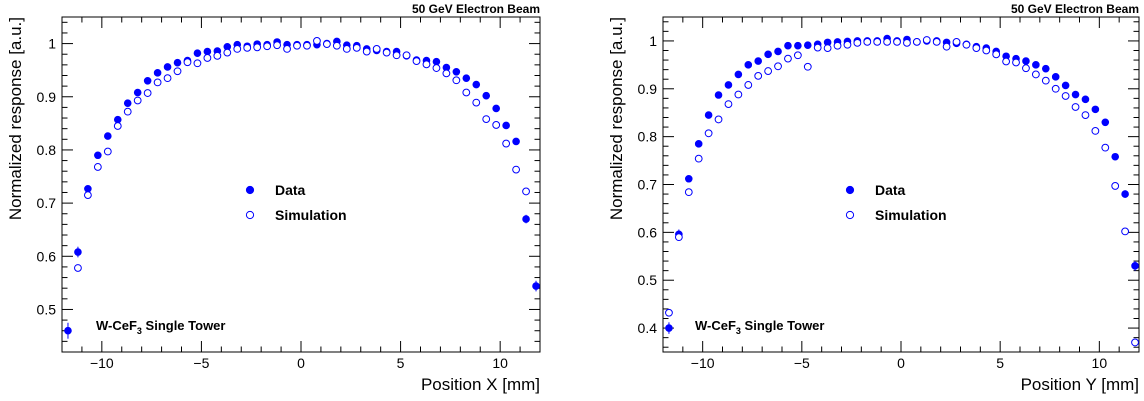 This screenshot has width=1144, height=401. I want to click on x-tick-label: 0, so click(901, 363).